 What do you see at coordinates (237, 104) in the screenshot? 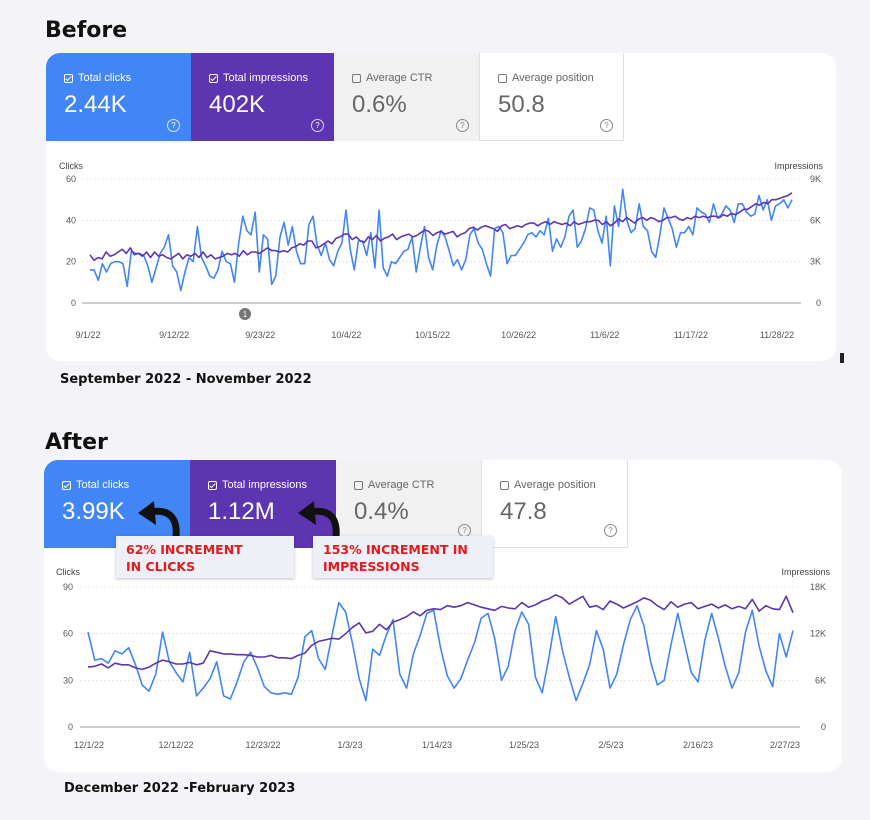
I see `tile-value: 402K` at bounding box center [237, 104].